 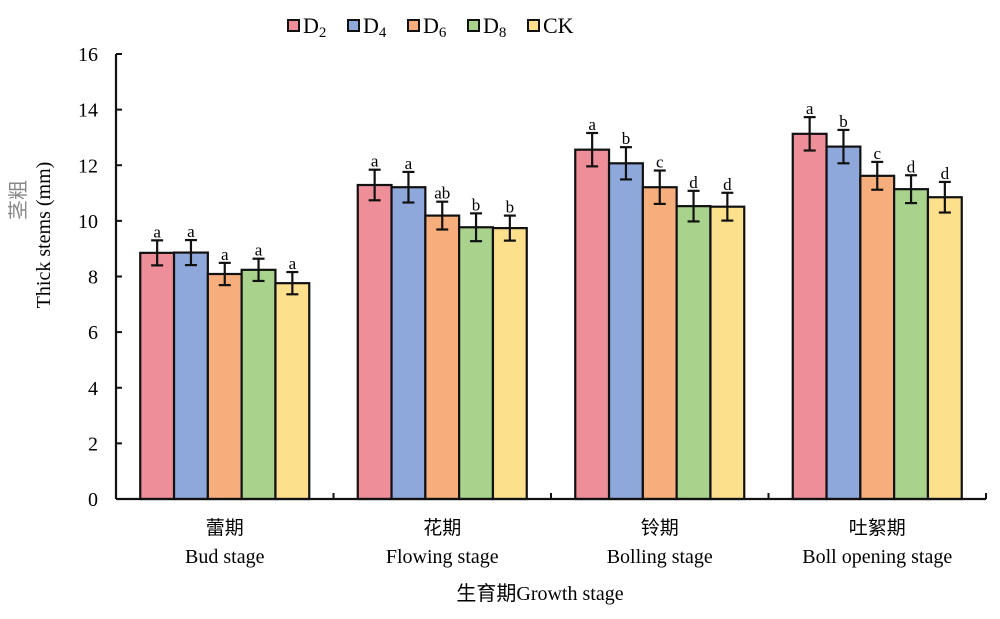 I want to click on legend-item-d4: D4, so click(x=367, y=27).